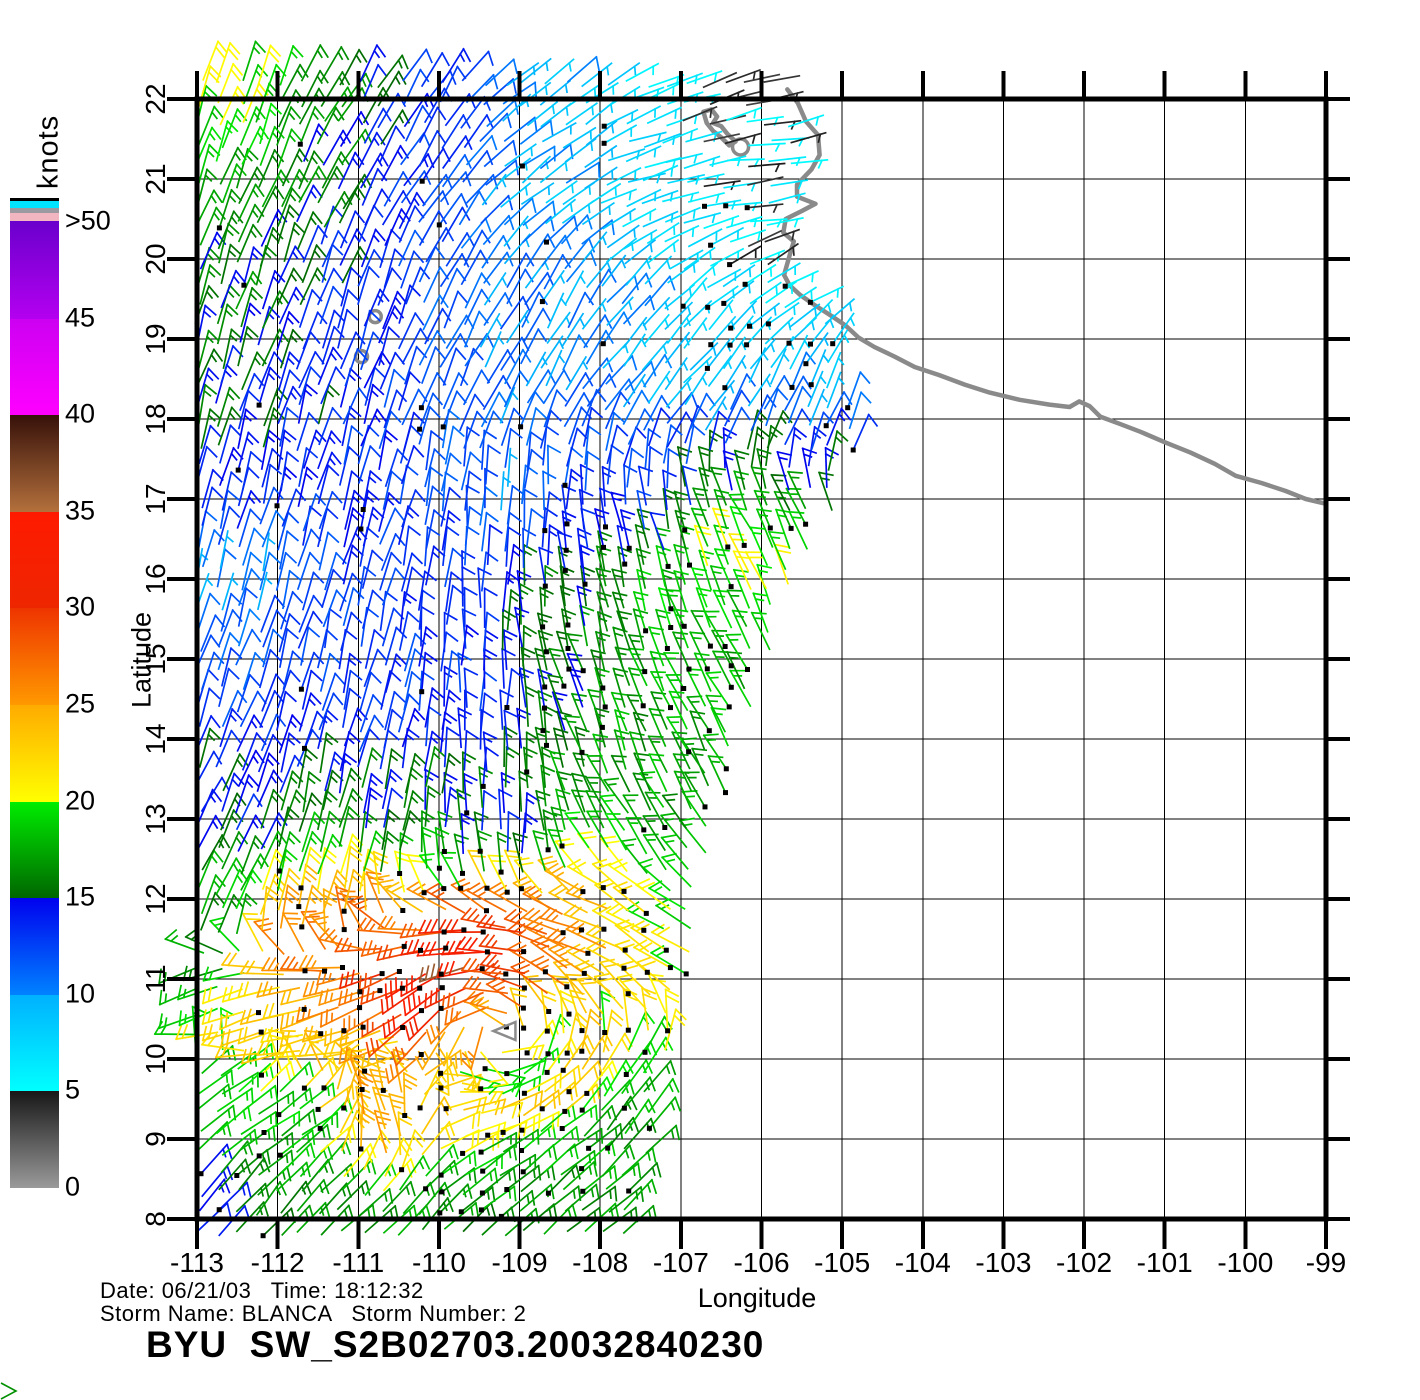  What do you see at coordinates (680, 1262) in the screenshot?
I see `x-tick-label: -107` at bounding box center [680, 1262].